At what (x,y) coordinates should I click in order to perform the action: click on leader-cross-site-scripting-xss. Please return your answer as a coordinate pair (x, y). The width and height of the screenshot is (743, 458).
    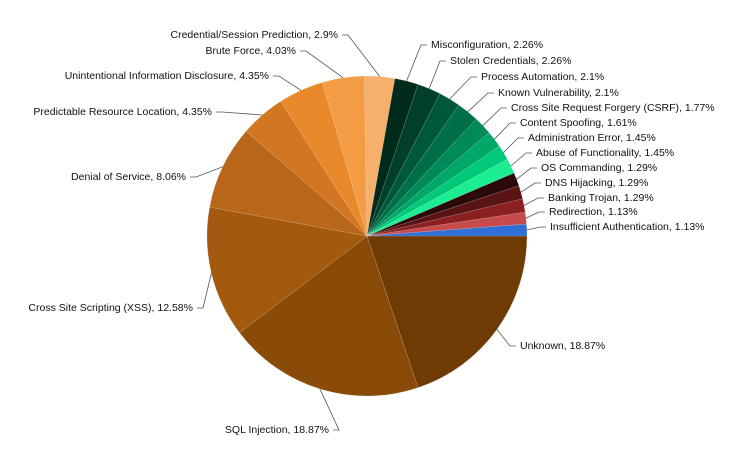
    Looking at the image, I should click on (204, 291).